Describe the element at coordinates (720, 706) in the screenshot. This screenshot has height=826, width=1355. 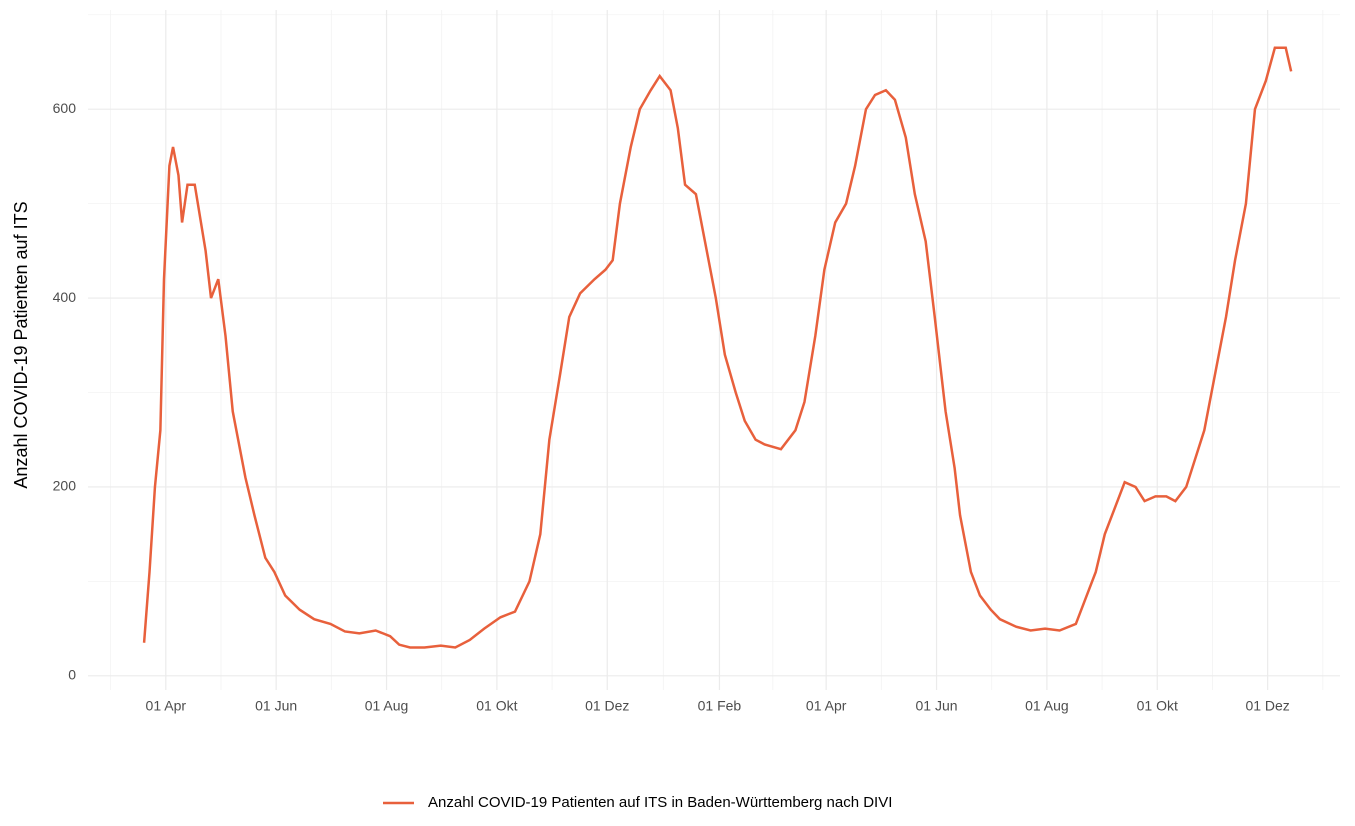
I see `x-tick-label: 01 Feb` at that location.